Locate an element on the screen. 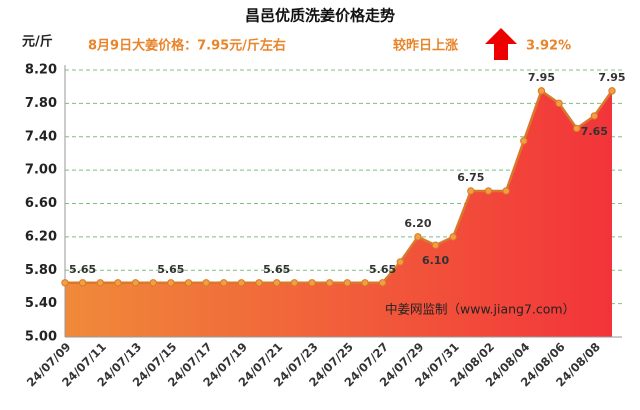 Image resolution: width=640 pixels, height=410 pixels. y-tick-label: 5.40 is located at coordinates (41, 303).